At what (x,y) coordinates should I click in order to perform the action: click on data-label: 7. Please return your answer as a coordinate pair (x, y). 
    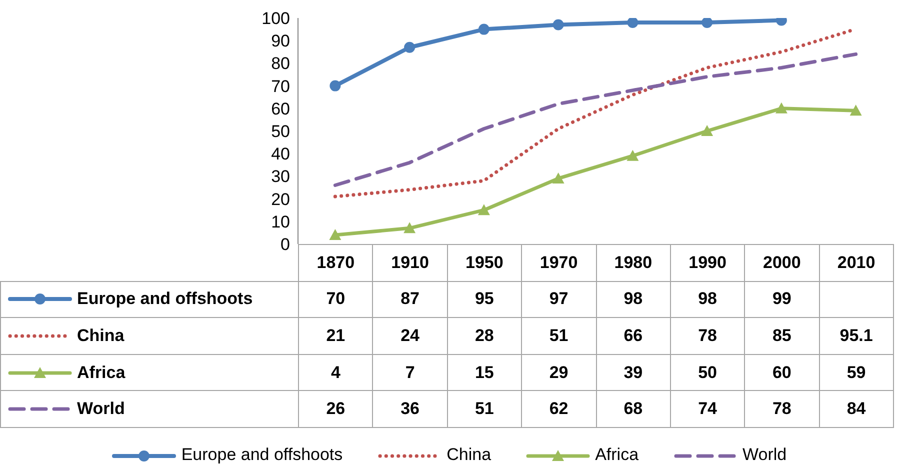
    Looking at the image, I should click on (410, 372).